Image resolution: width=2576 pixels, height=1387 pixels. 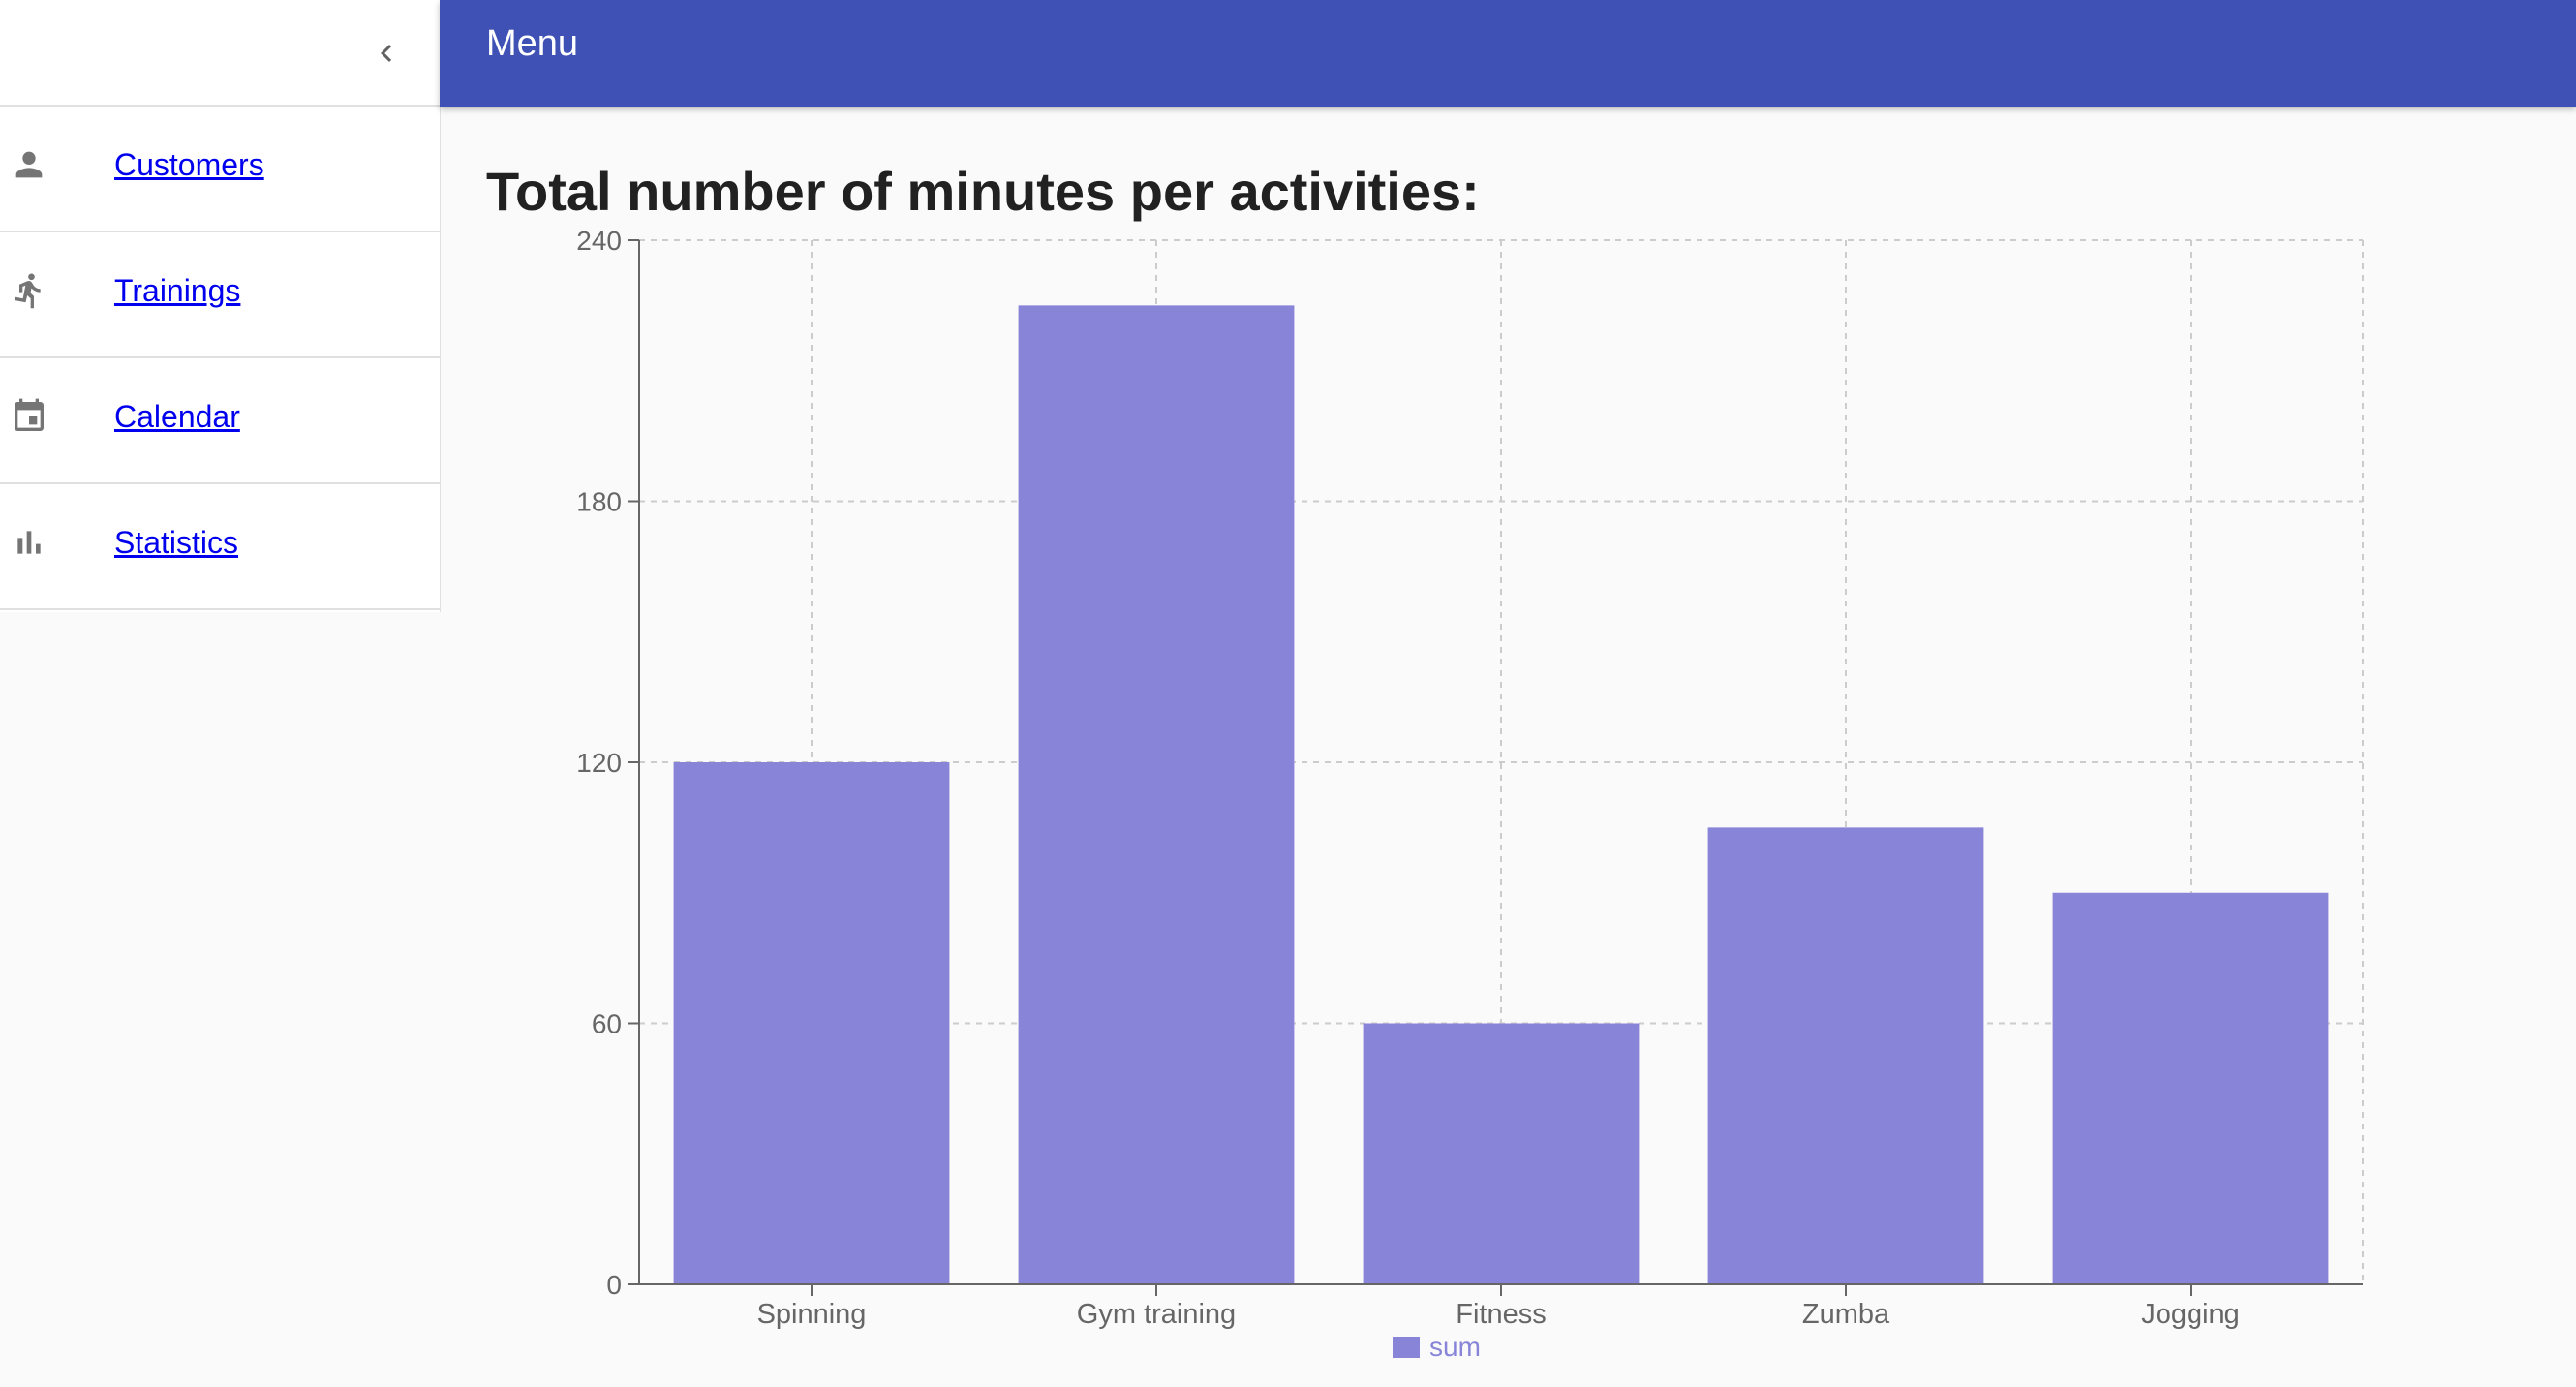 What do you see at coordinates (599, 763) in the screenshot?
I see `y-tick-label: 120` at bounding box center [599, 763].